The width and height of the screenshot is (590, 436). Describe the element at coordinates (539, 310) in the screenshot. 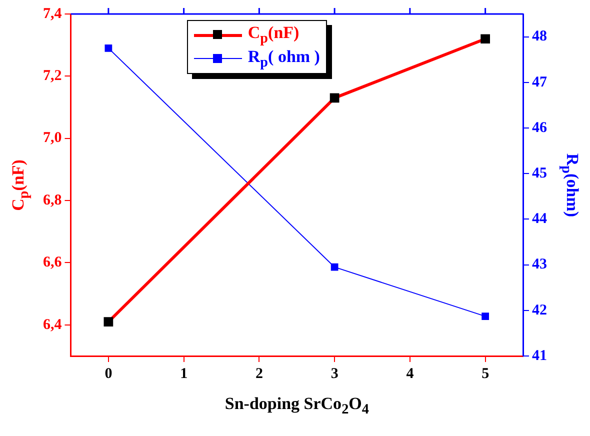

I see `y2-tick-label: 42` at that location.